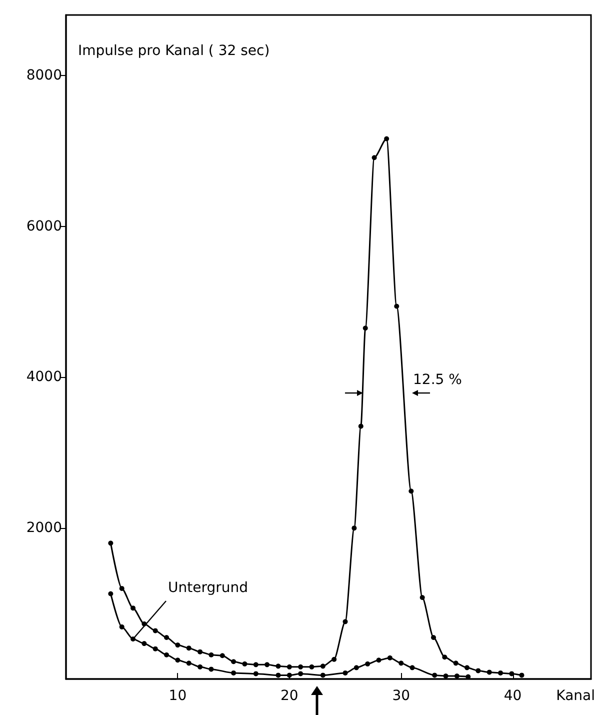 The width and height of the screenshot is (597, 715). I want to click on x-tick-label: 20, so click(289, 696).